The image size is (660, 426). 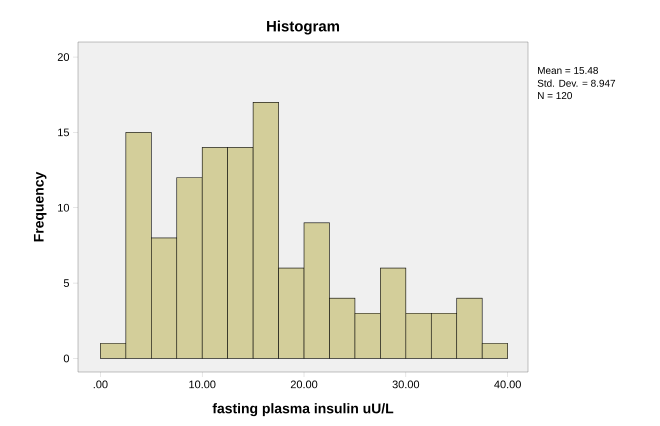 What do you see at coordinates (568, 70) in the screenshot?
I see `text: Mean = 15.48` at bounding box center [568, 70].